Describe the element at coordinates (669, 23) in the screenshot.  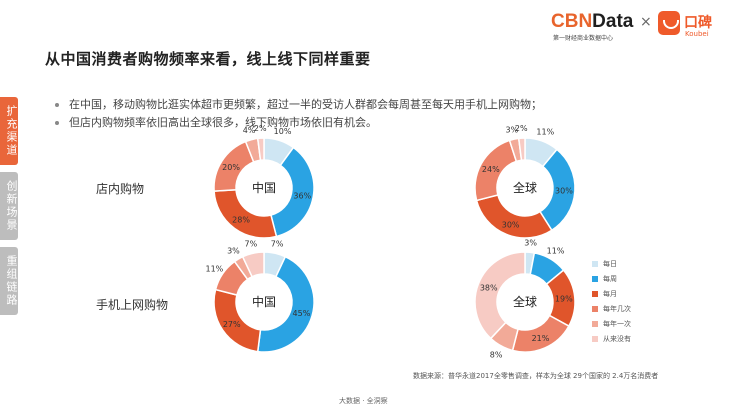
I see `koubei-logo-icon` at that location.